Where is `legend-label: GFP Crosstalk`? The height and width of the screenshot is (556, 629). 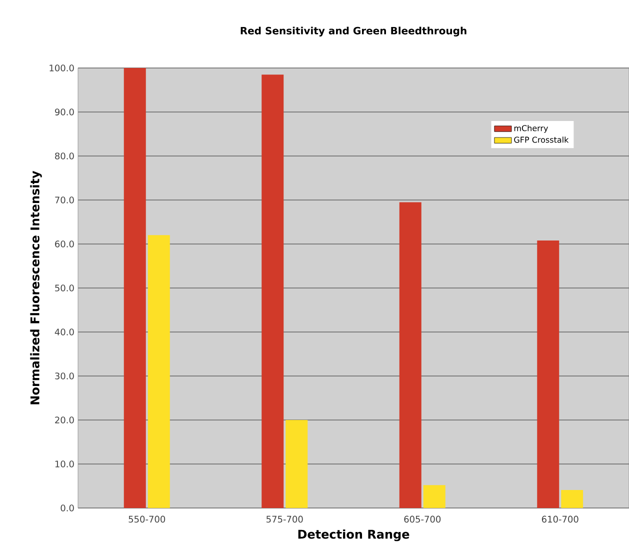
legend-label: GFP Crosstalk is located at coordinates (541, 139).